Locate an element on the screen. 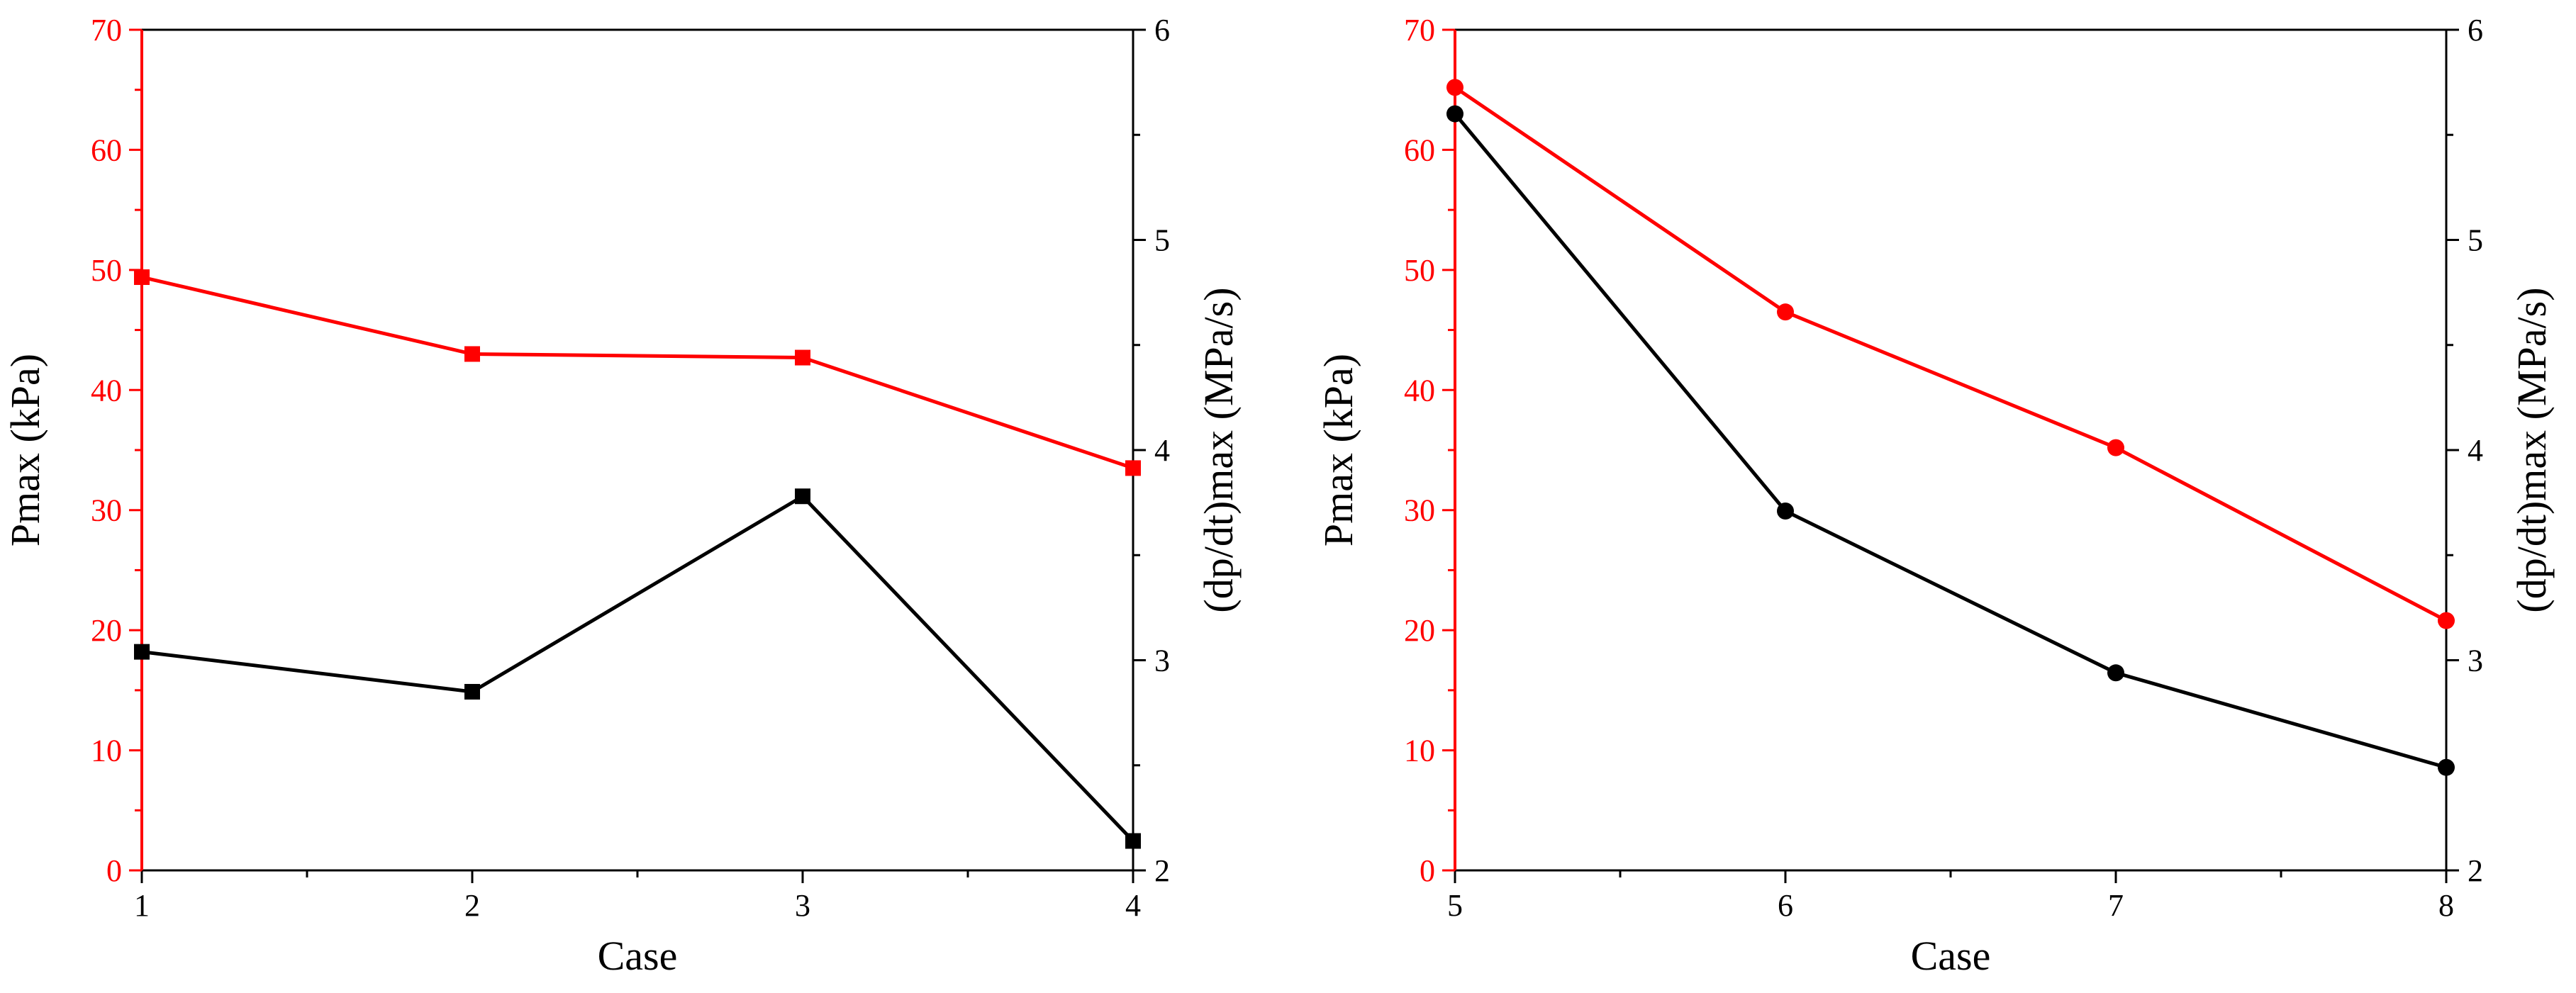 This screenshot has width=2576, height=993. x-tick-label: 1 is located at coordinates (142, 905).